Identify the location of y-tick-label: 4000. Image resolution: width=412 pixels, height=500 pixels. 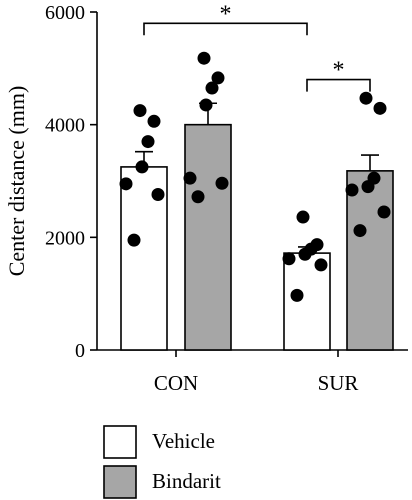
(65, 126).